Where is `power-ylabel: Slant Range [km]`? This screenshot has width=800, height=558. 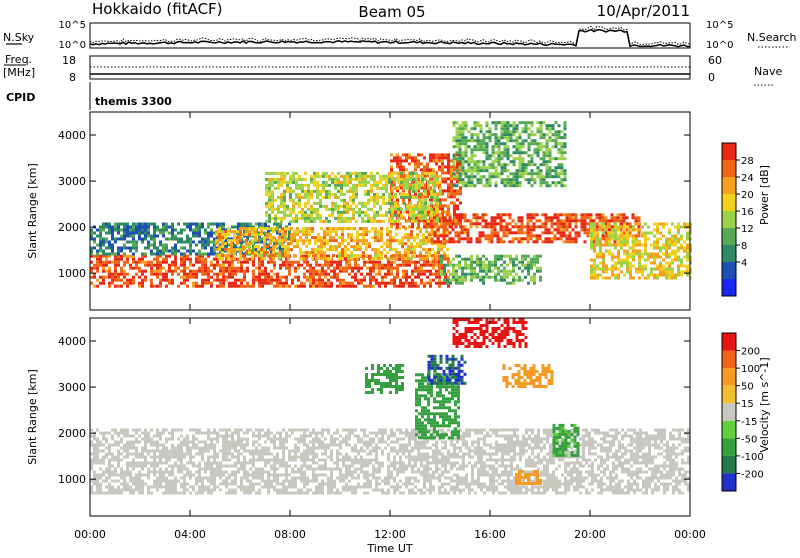
power-ylabel: Slant Range [km] is located at coordinates (32, 211).